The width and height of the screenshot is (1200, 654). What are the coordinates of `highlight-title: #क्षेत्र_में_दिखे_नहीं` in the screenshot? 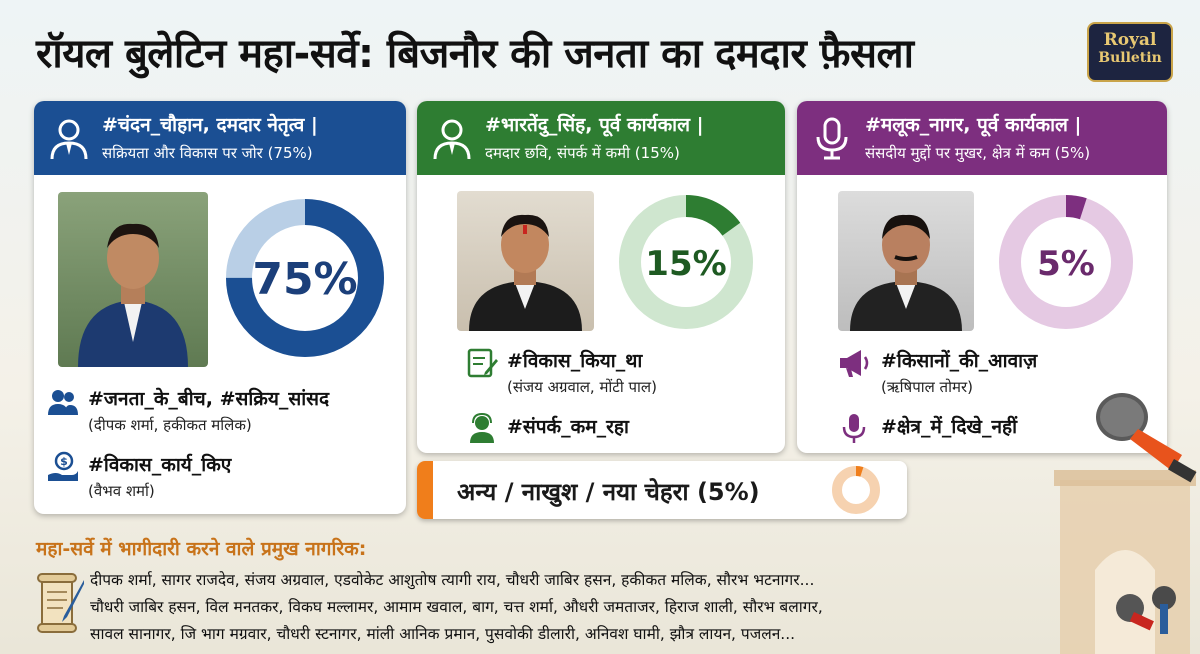 It's located at (949, 427).